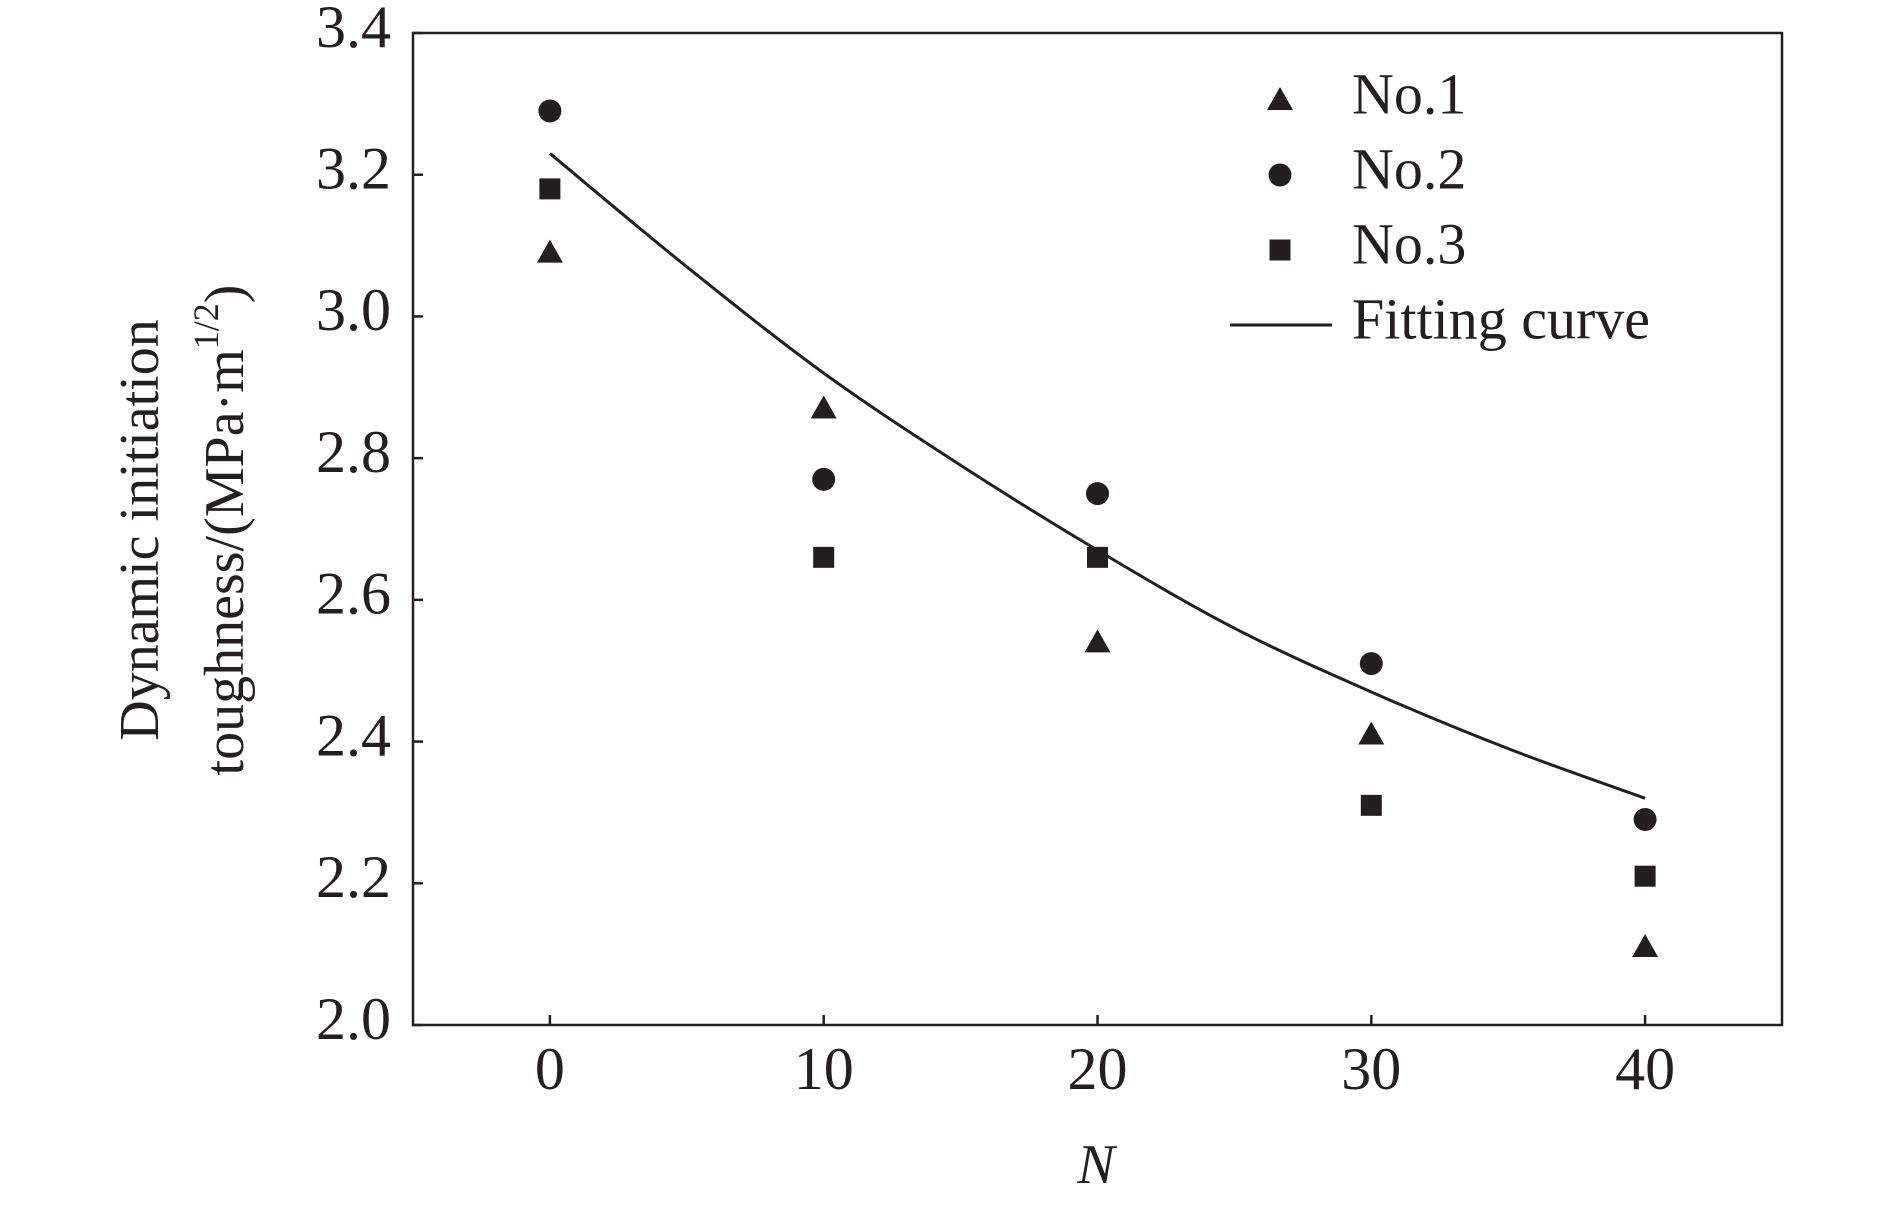  I want to click on x-tick-label: 30, so click(1371, 1069).